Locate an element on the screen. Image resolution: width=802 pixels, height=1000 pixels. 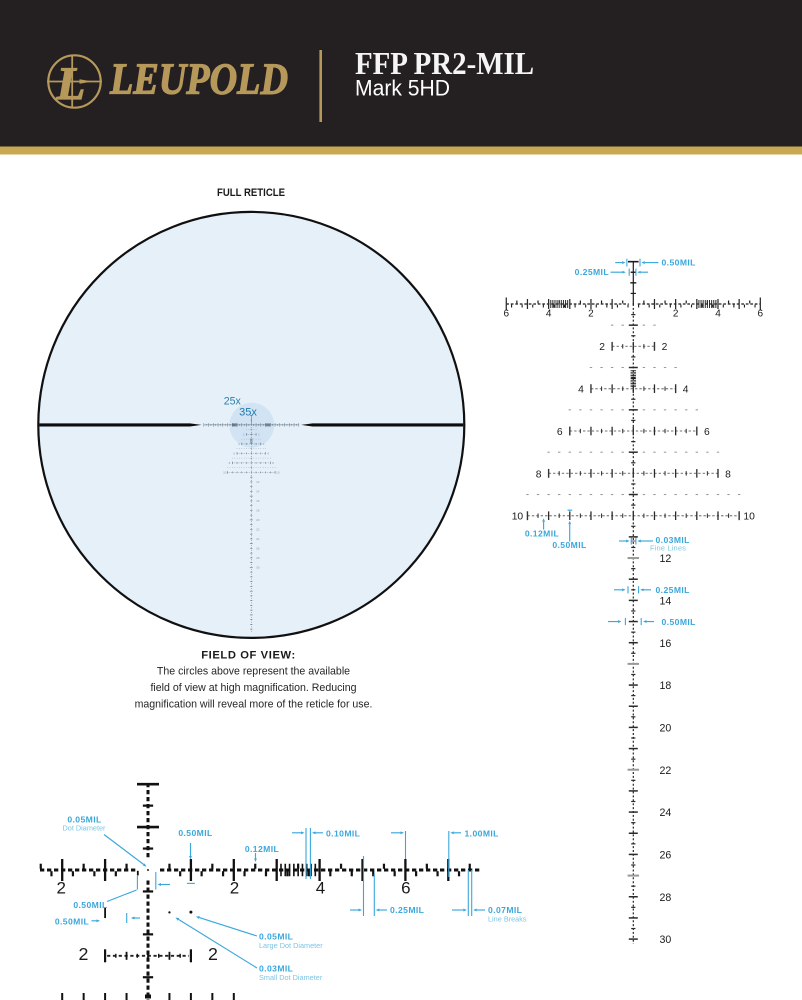
svg-text: LEUPOLD is located at coordinates (198, 79).